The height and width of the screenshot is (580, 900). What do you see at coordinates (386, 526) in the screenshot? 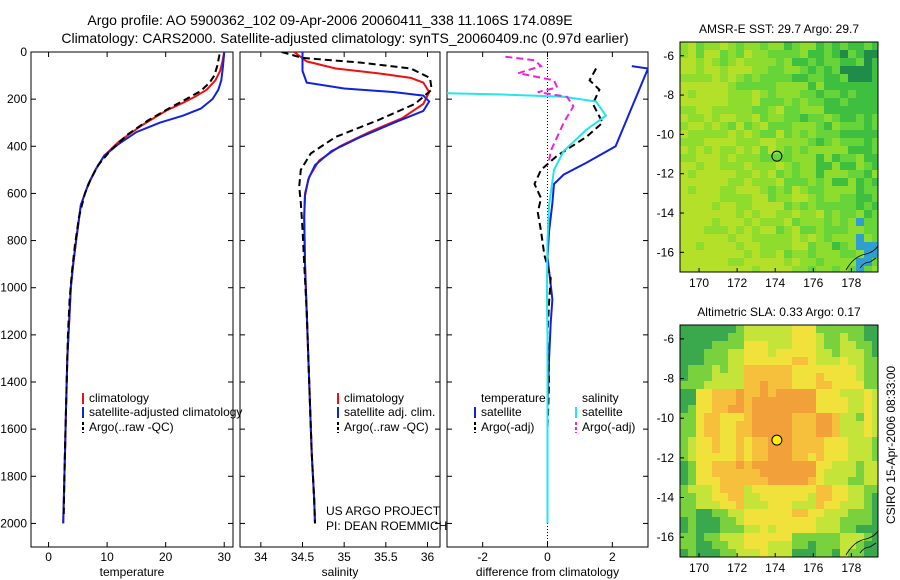
I see `pi-annotation: PI: DEAN ROEMMICH` at bounding box center [386, 526].